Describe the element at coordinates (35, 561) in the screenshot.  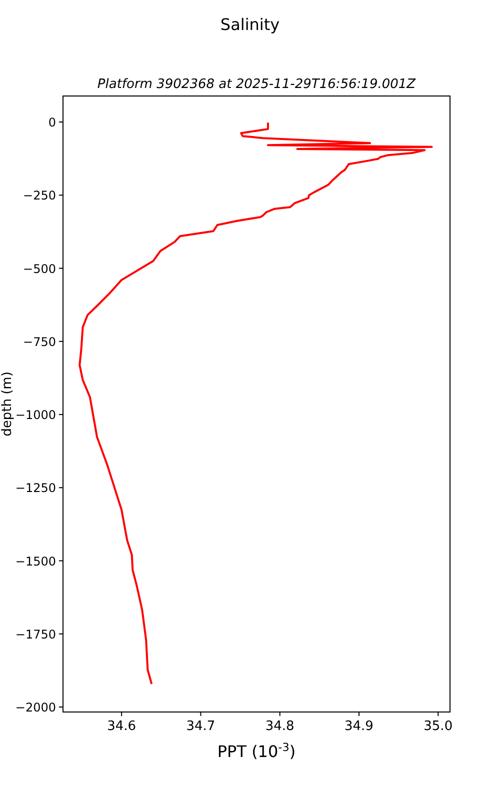
I see `y-tick-label: −1500` at that location.